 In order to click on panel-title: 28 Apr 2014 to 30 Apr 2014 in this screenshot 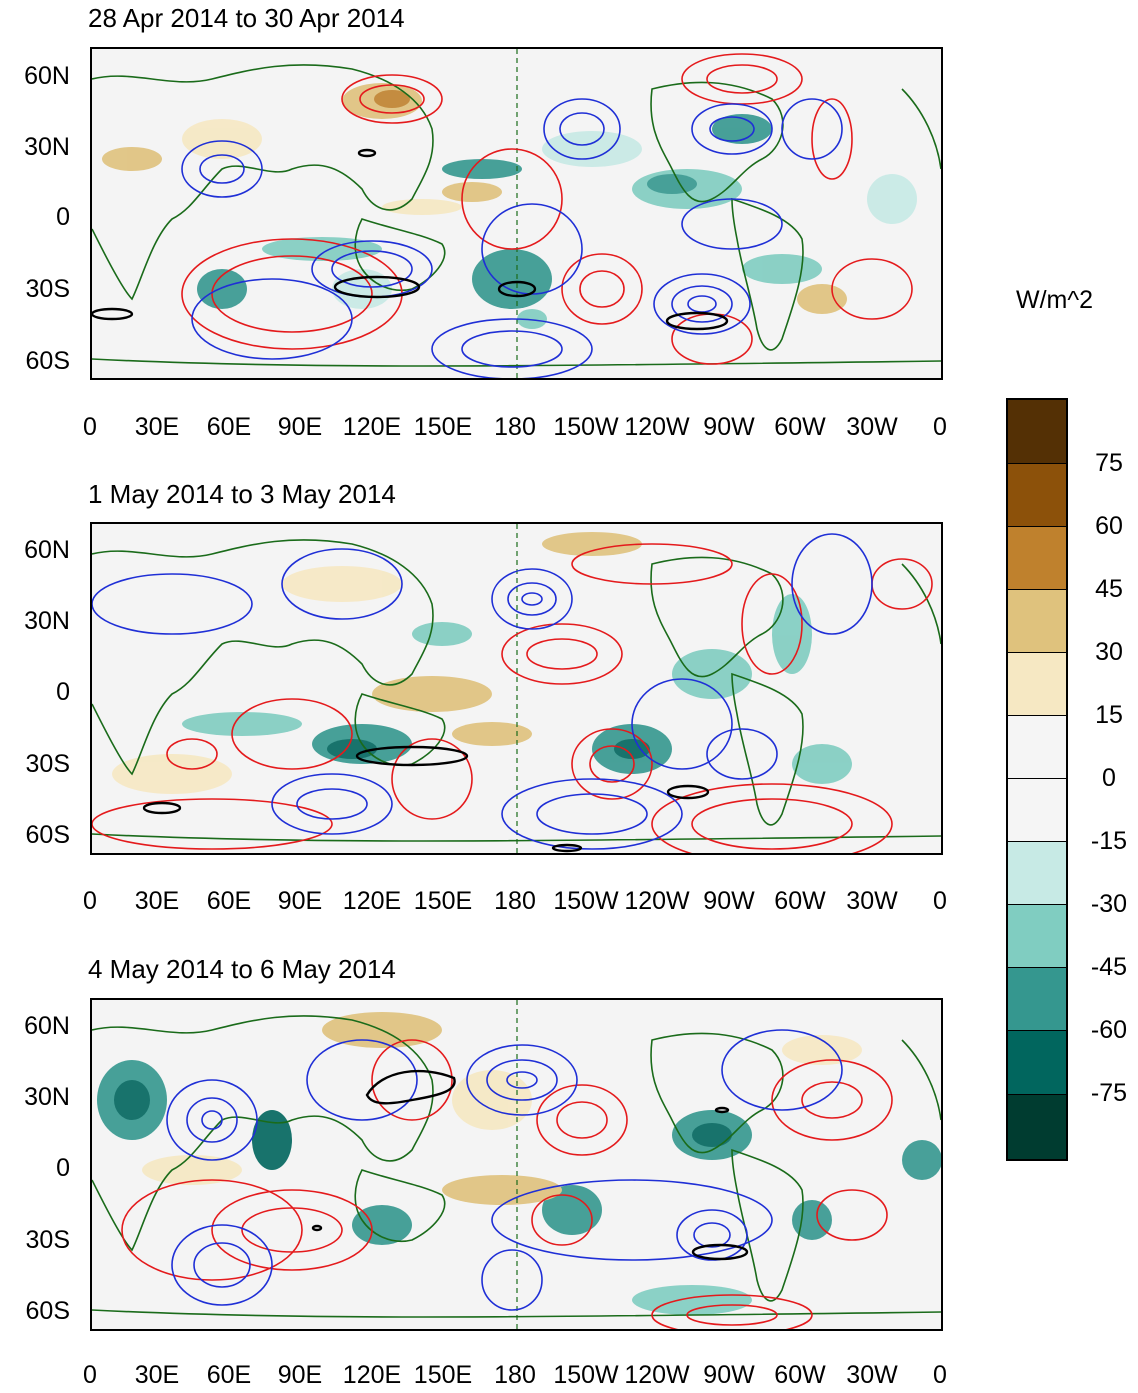, I will do `click(246, 18)`.